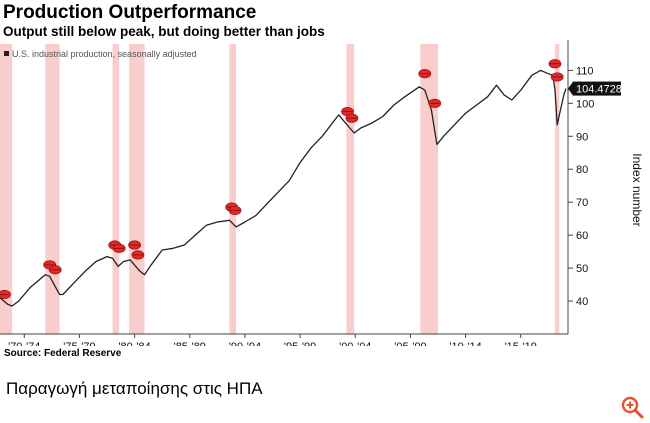  What do you see at coordinates (24, 343) in the screenshot?
I see `x-tick-label: '70-'74` at bounding box center [24, 343].